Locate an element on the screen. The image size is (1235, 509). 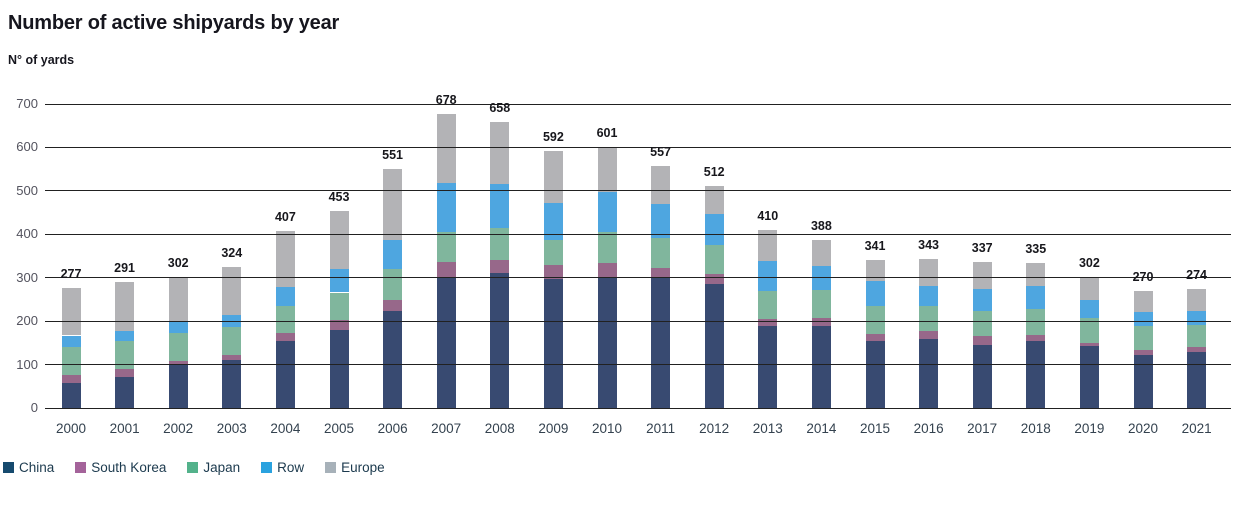
y-tick-label-0: 0 is located at coordinates (34, 407).